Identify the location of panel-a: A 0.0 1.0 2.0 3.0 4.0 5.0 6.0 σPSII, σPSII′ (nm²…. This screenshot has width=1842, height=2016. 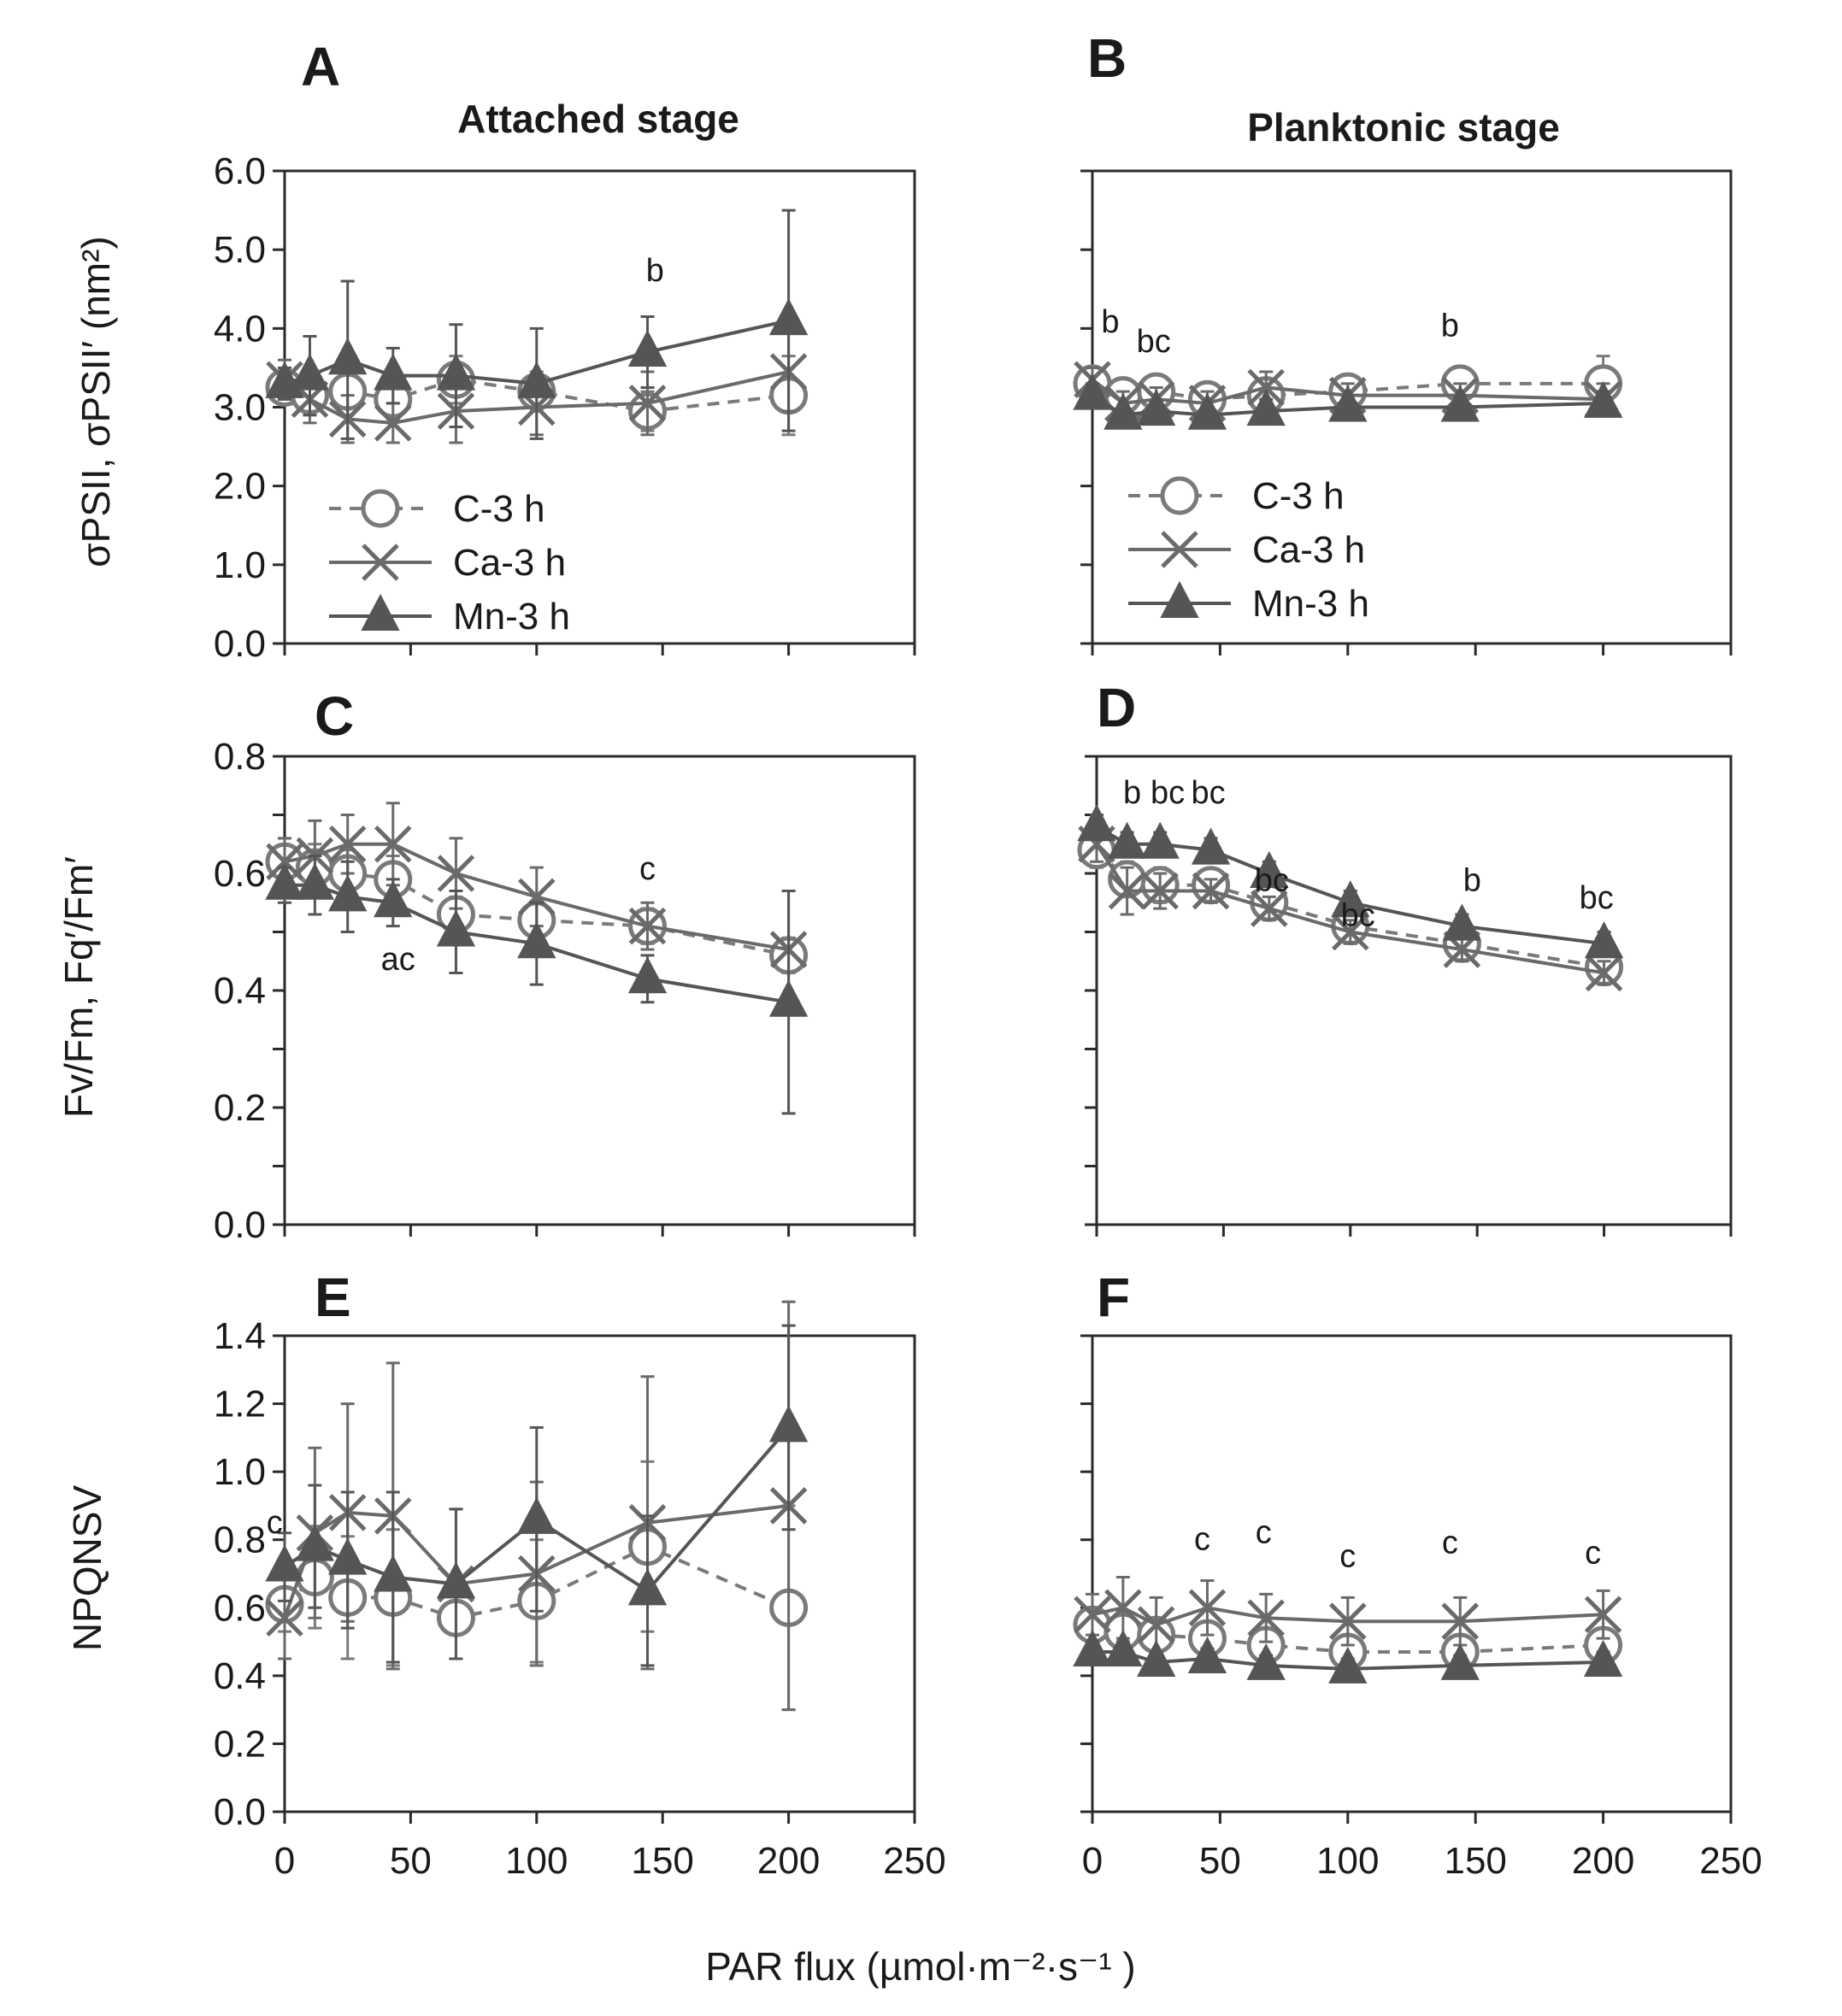
(495, 350).